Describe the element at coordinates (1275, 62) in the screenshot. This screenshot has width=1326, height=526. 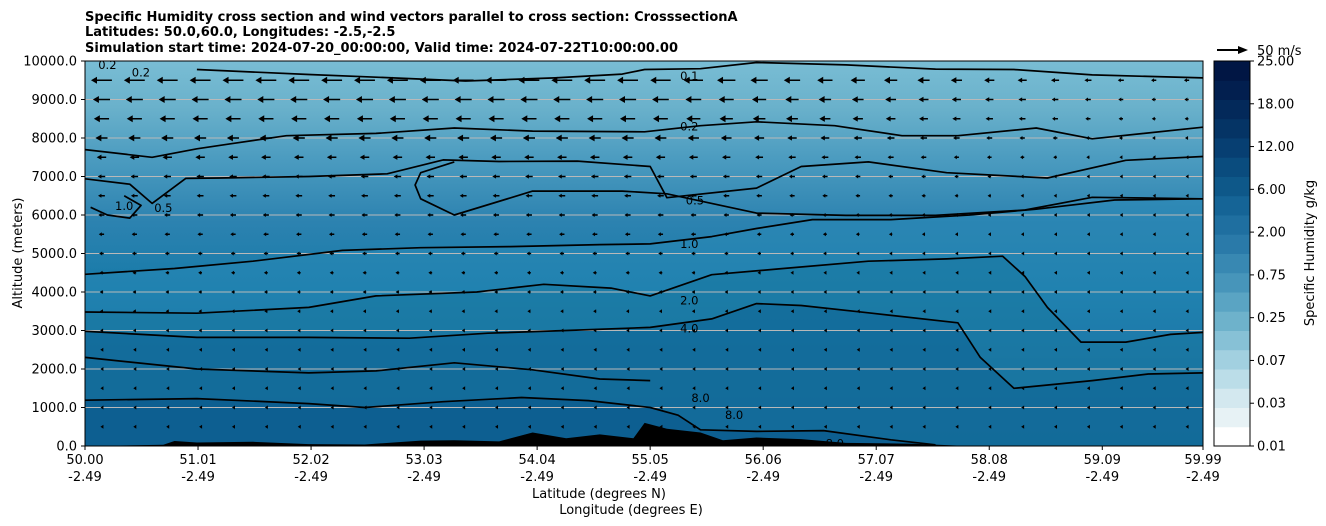
I see `colorbar-tick-label: 25.00` at that location.